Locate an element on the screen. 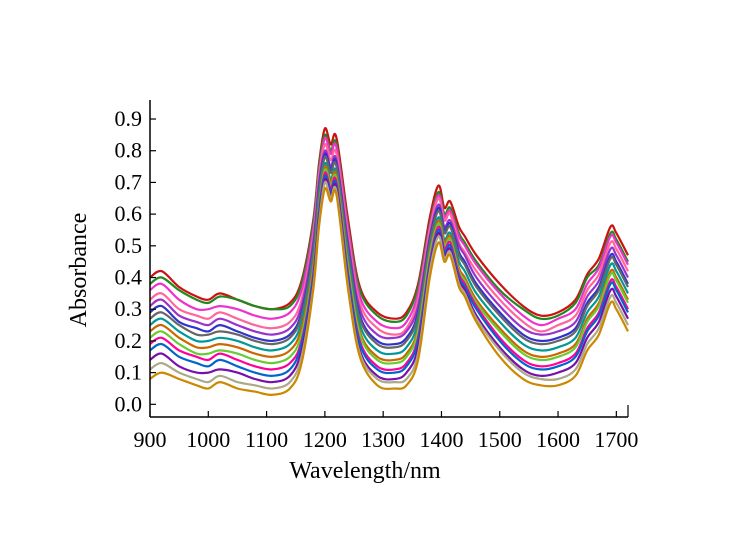 The height and width of the screenshot is (536, 749). x-tick-label: 1300 is located at coordinates (383, 439).